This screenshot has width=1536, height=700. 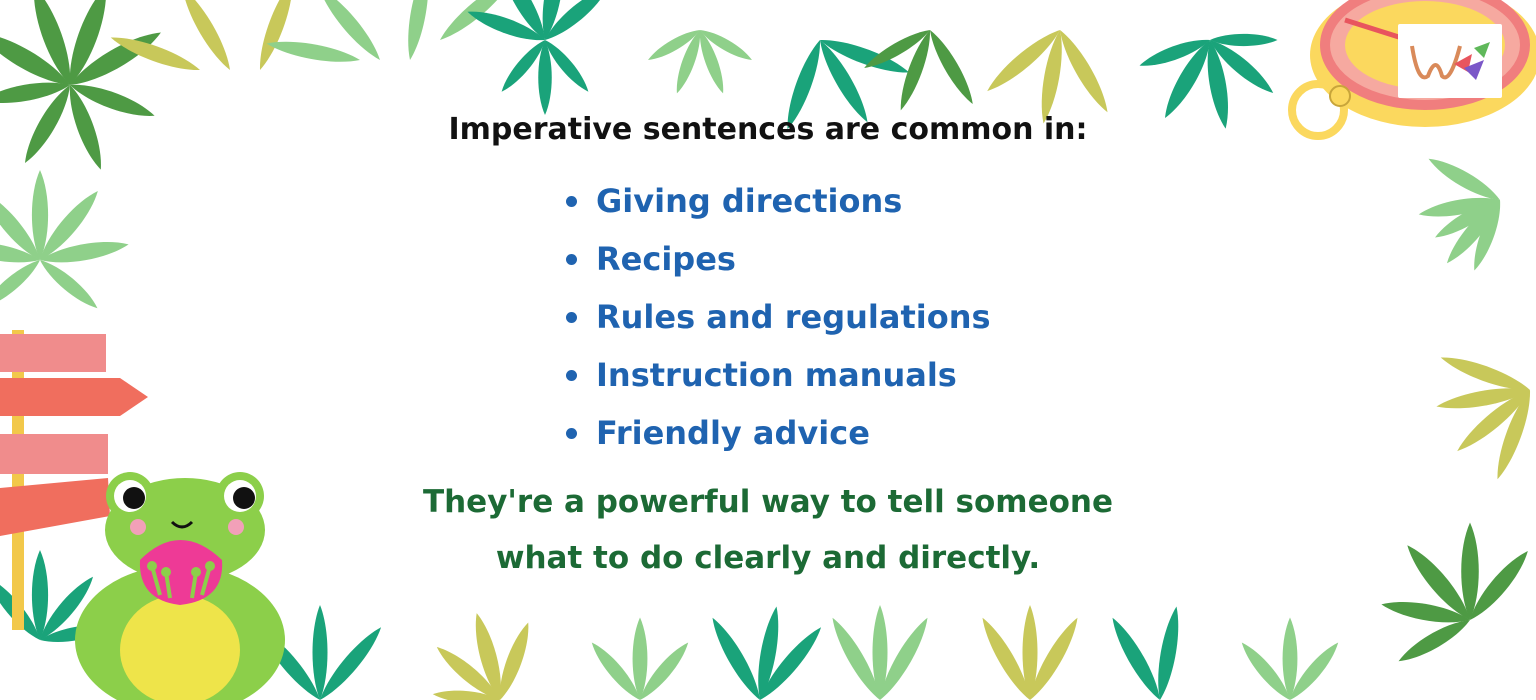 I want to click on list-item: Instruction manuals, so click(x=778, y=379).